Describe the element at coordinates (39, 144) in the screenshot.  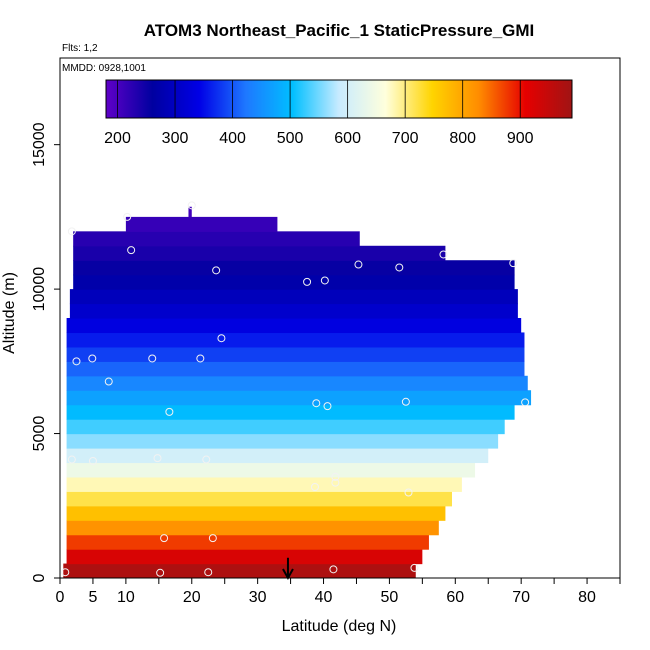
I see `y-tick-label: 15000` at that location.